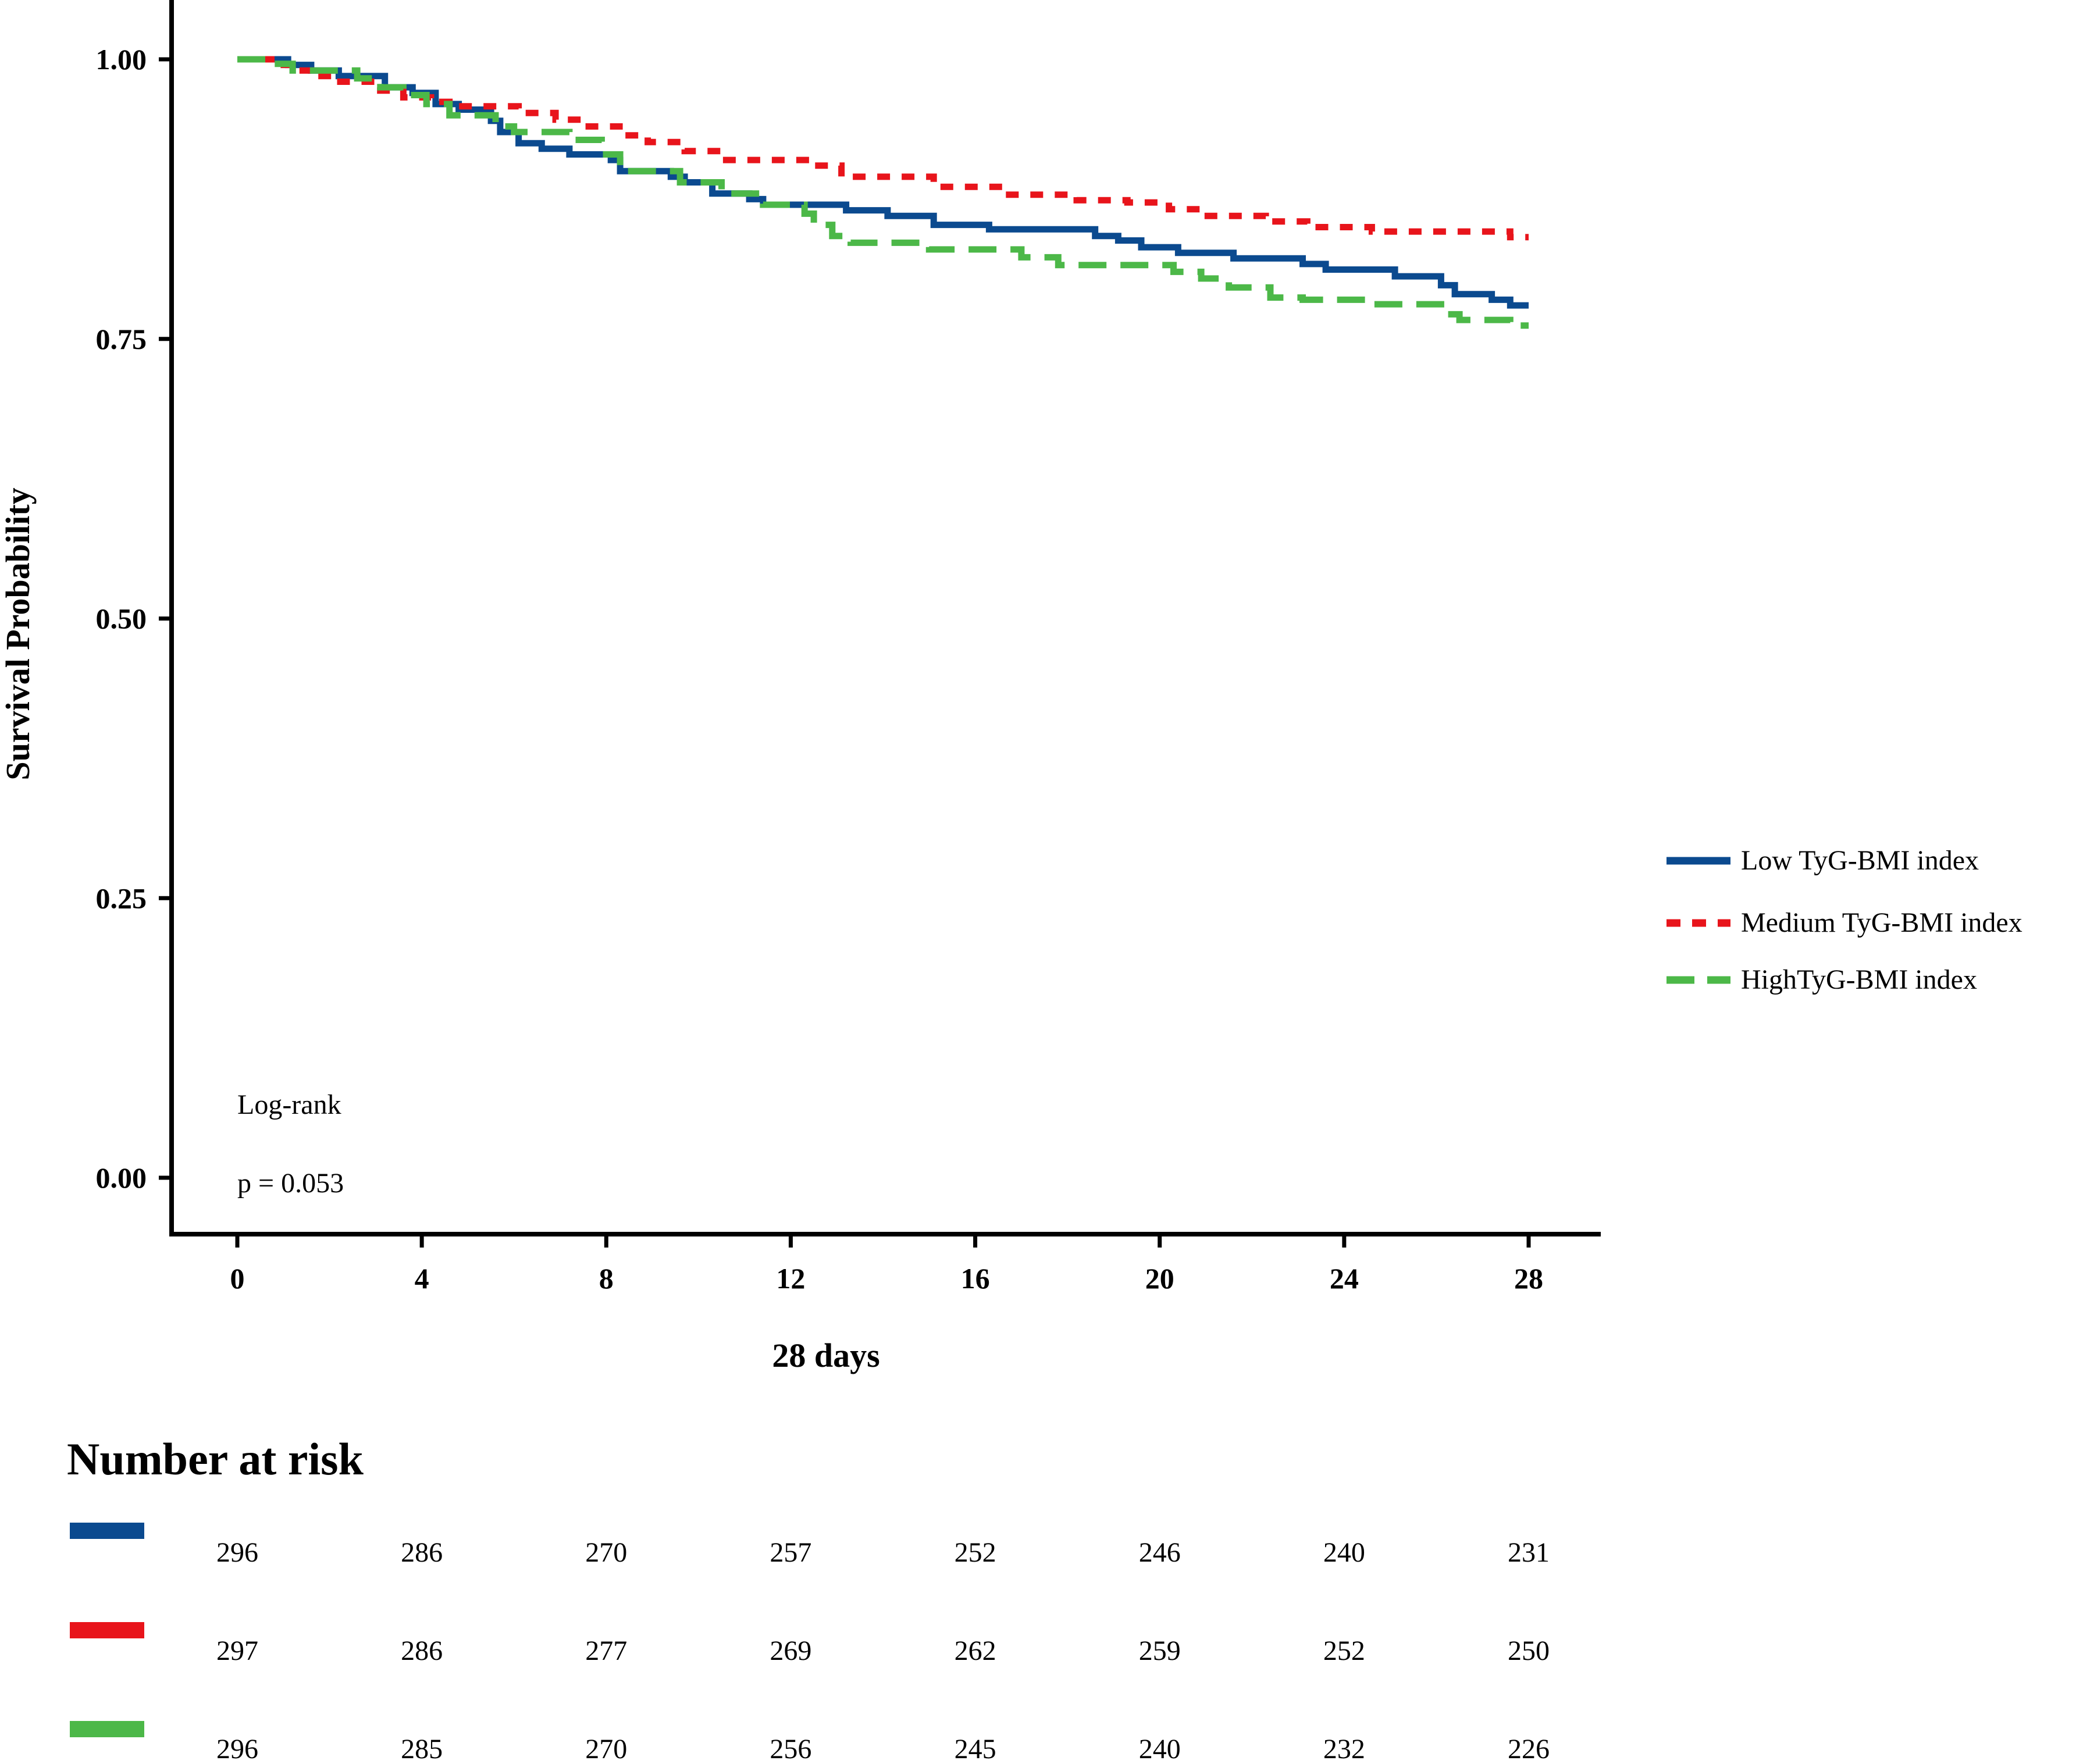 Image resolution: width=2076 pixels, height=1764 pixels. What do you see at coordinates (1344, 1279) in the screenshot?
I see `x-tick-label: 24` at bounding box center [1344, 1279].